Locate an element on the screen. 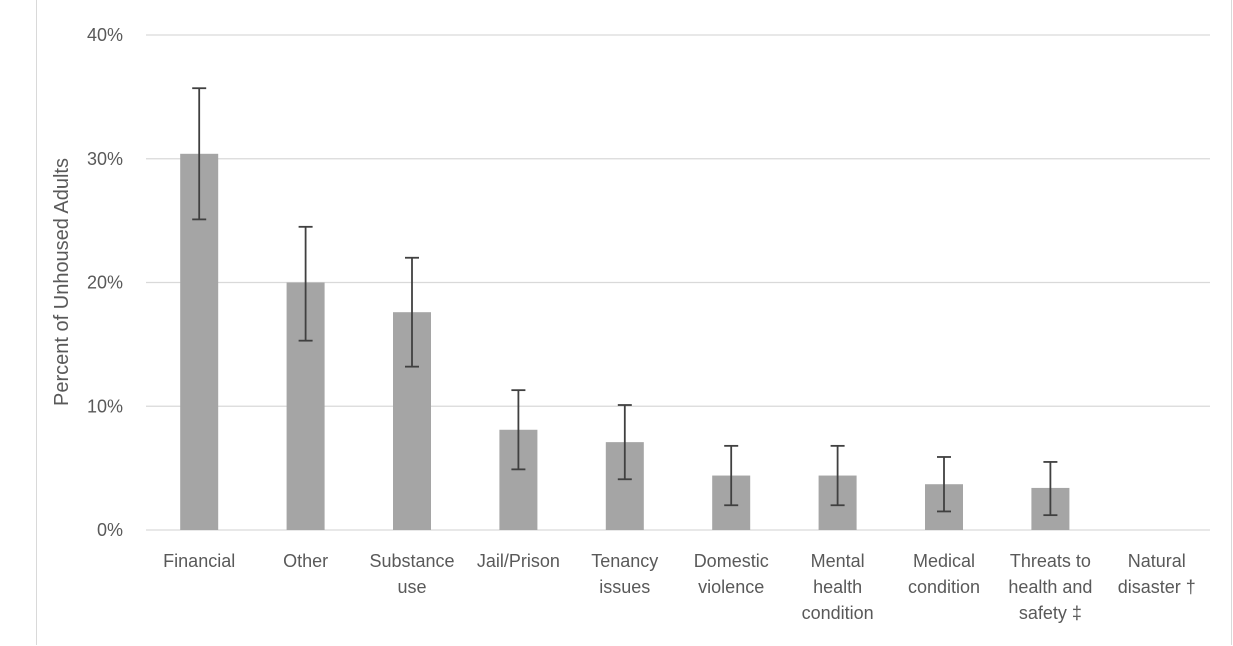 The image size is (1233, 646). x-tick-label-line: health and is located at coordinates (1050, 587).